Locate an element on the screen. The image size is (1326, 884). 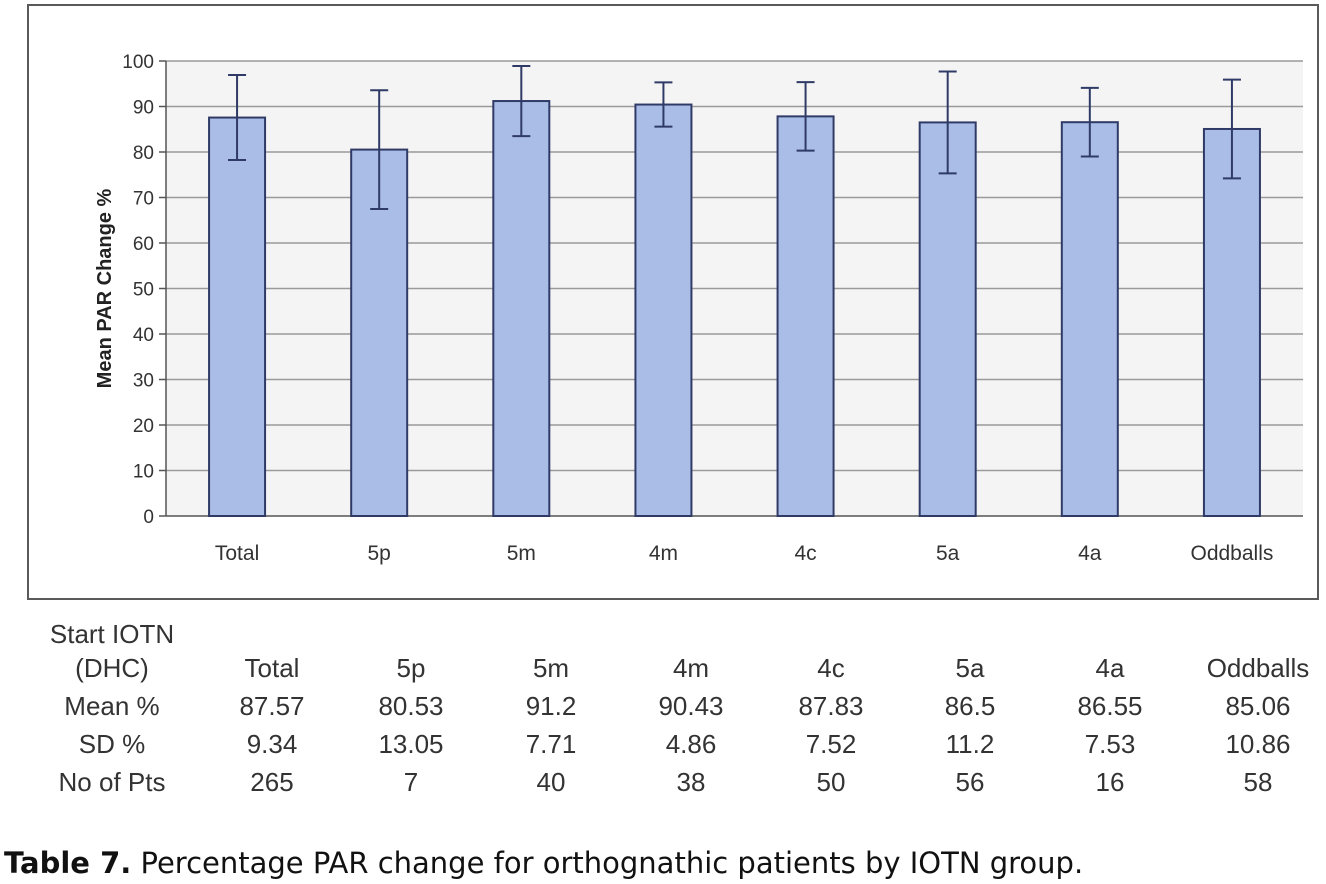
table-cell: 11.2 is located at coordinates (970, 744).